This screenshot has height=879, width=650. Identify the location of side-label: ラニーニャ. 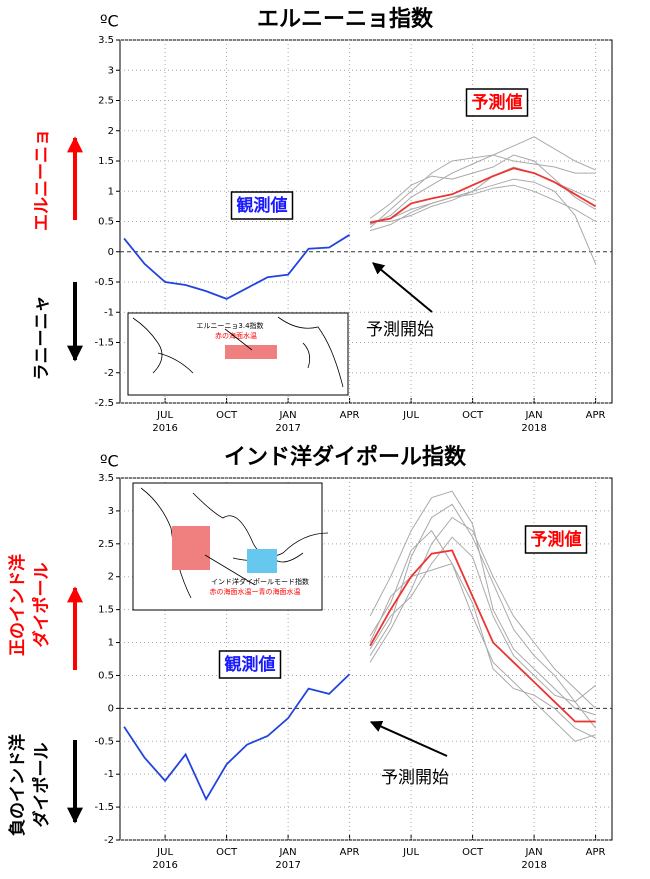
(42, 338).